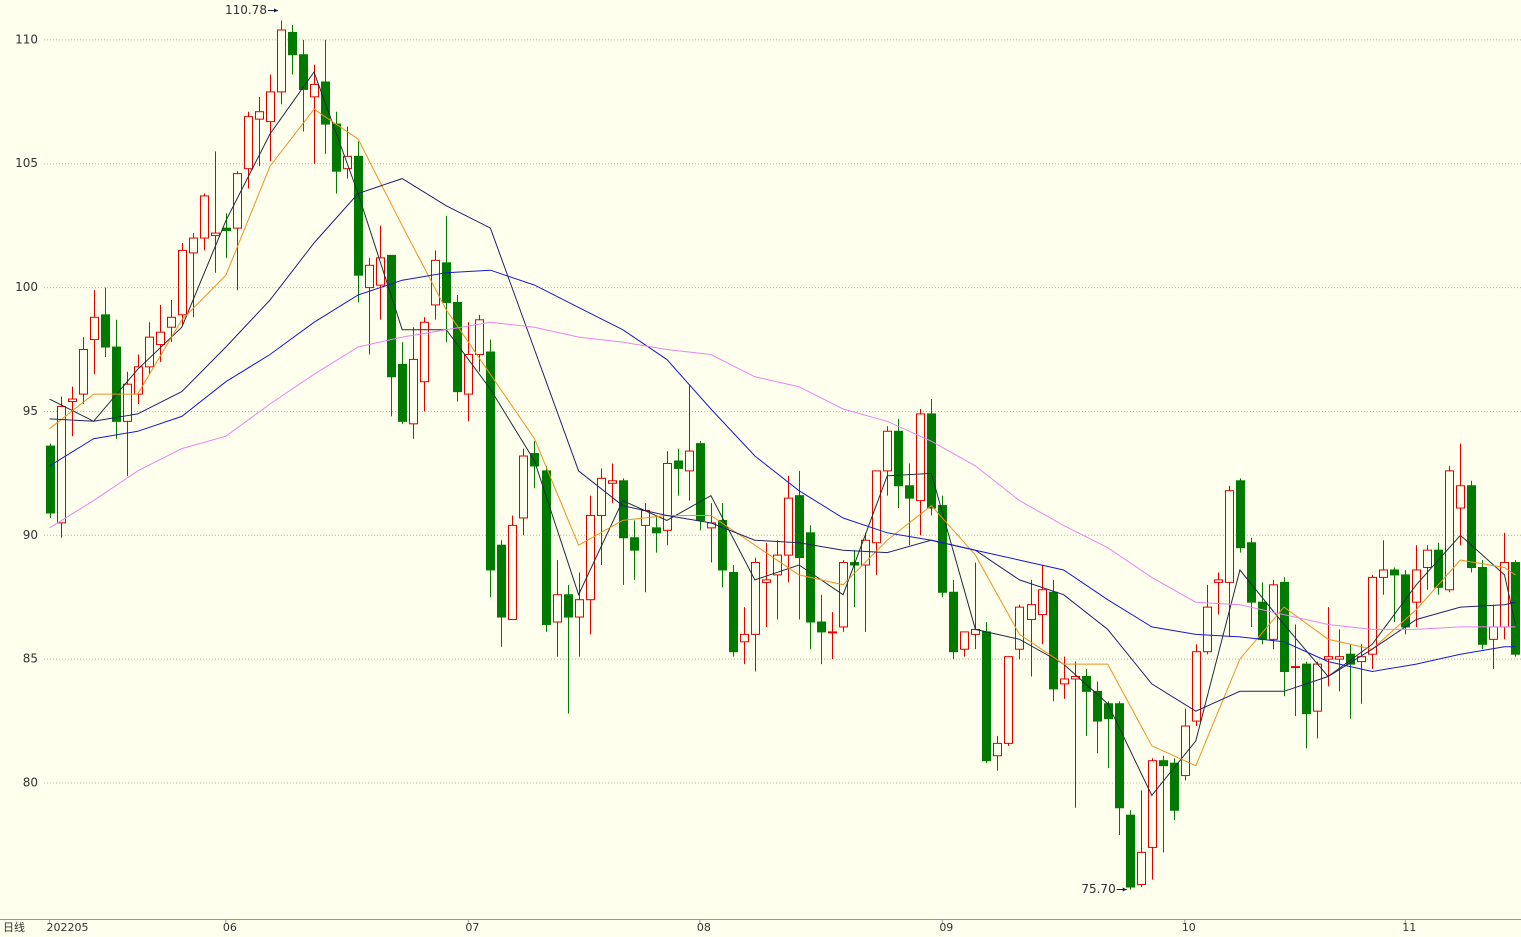  I want to click on y-tick-label: 100, so click(26, 287).